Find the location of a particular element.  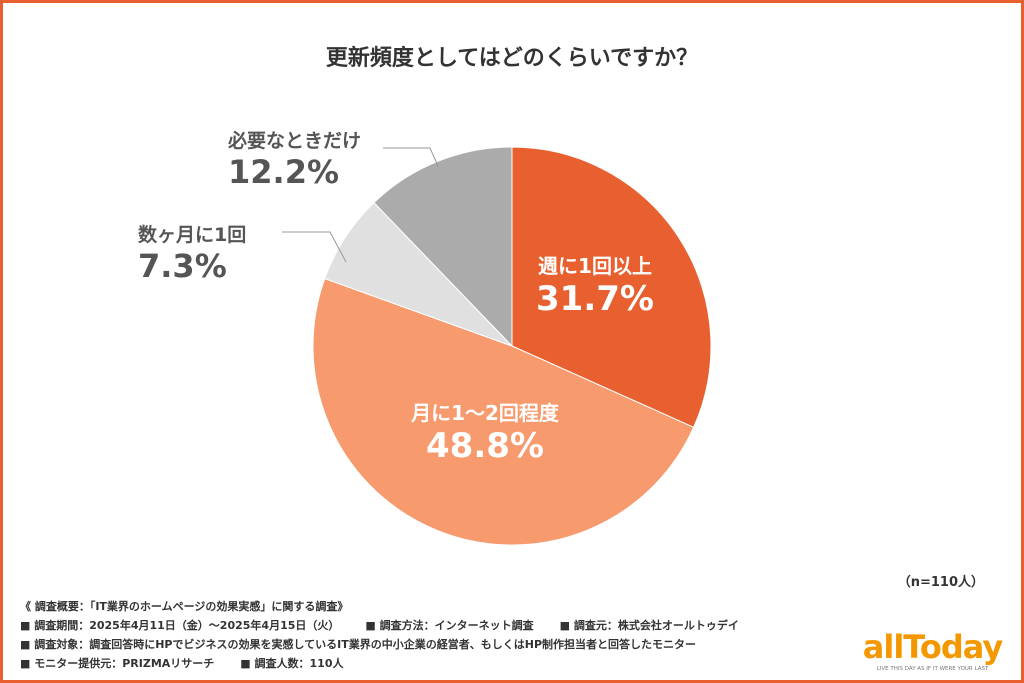

chart-title: 更新頻度としてはどのくらいですか？ is located at coordinates (512, 58).